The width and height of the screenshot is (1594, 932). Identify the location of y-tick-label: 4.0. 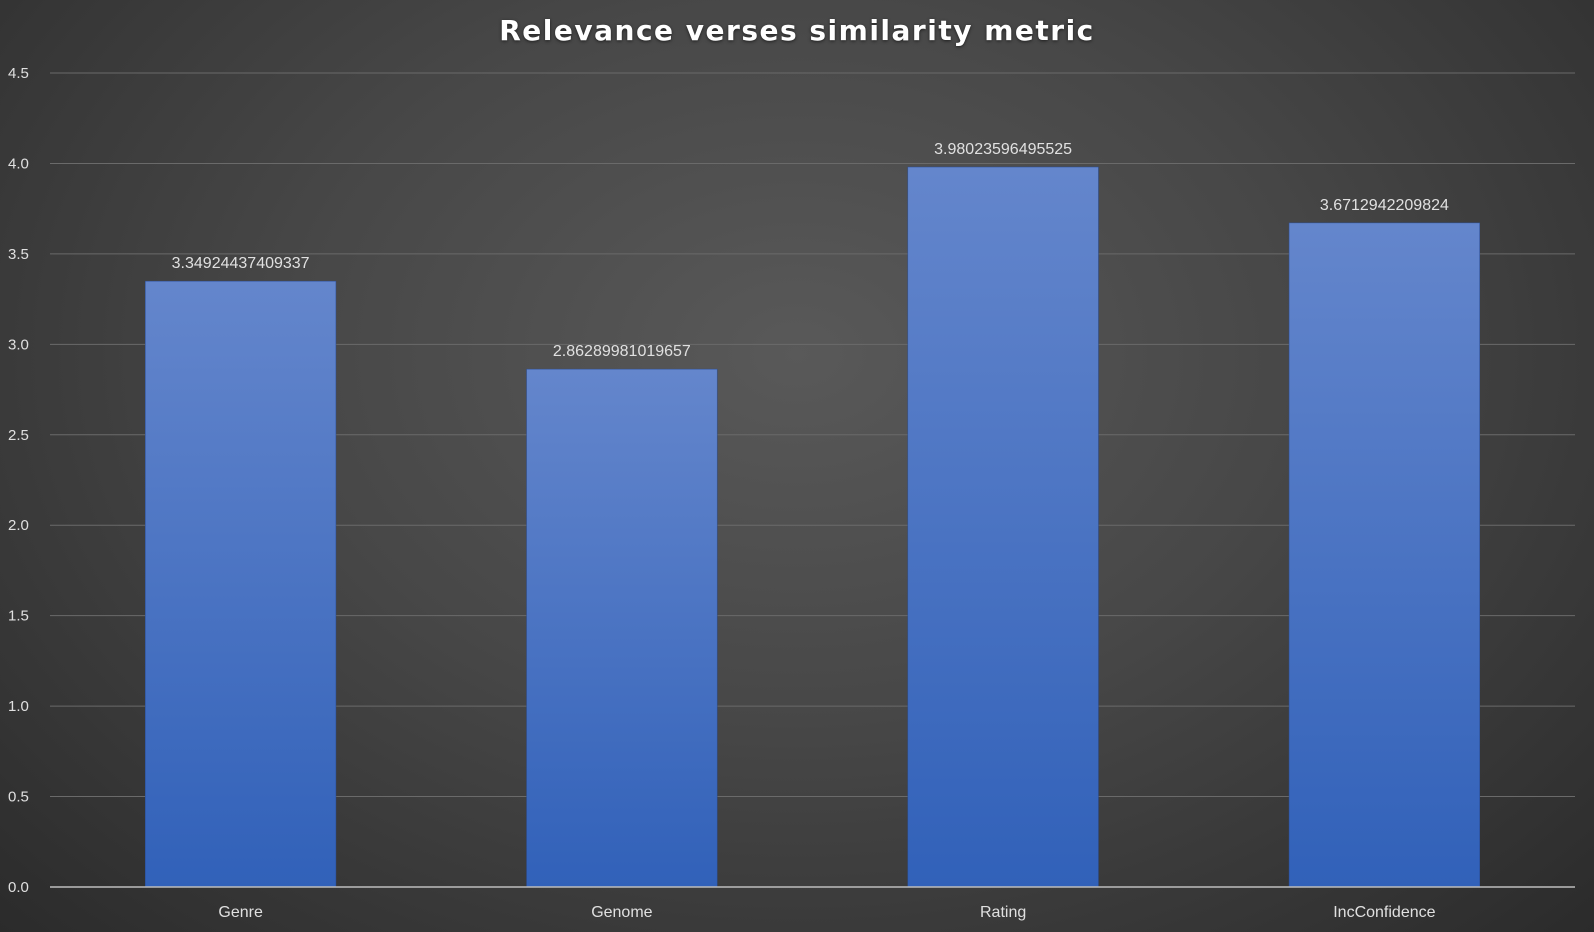
(18, 163).